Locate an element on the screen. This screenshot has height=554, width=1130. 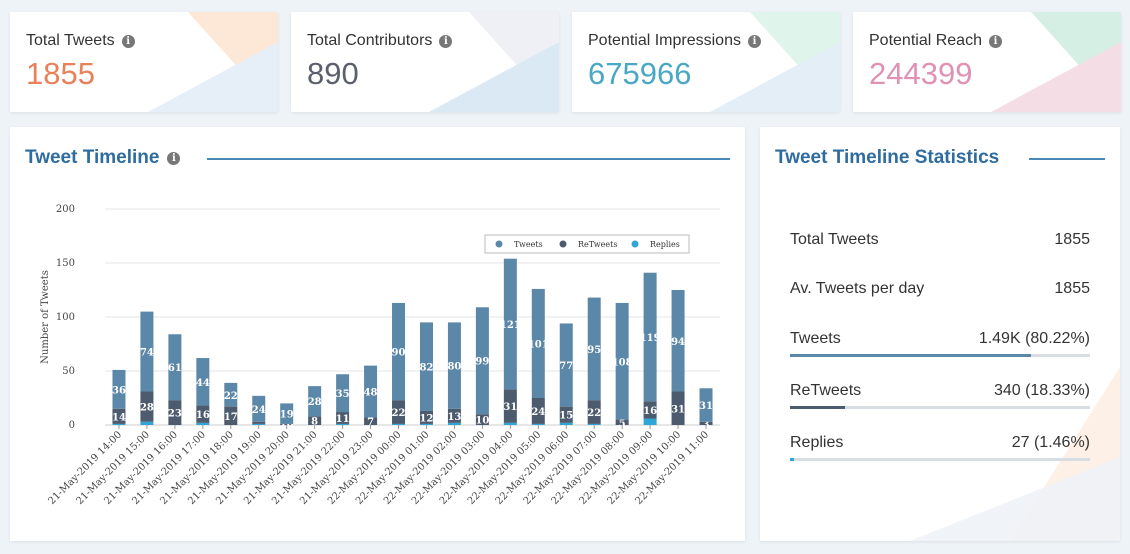
y-tick-label: 200 is located at coordinates (65, 209).